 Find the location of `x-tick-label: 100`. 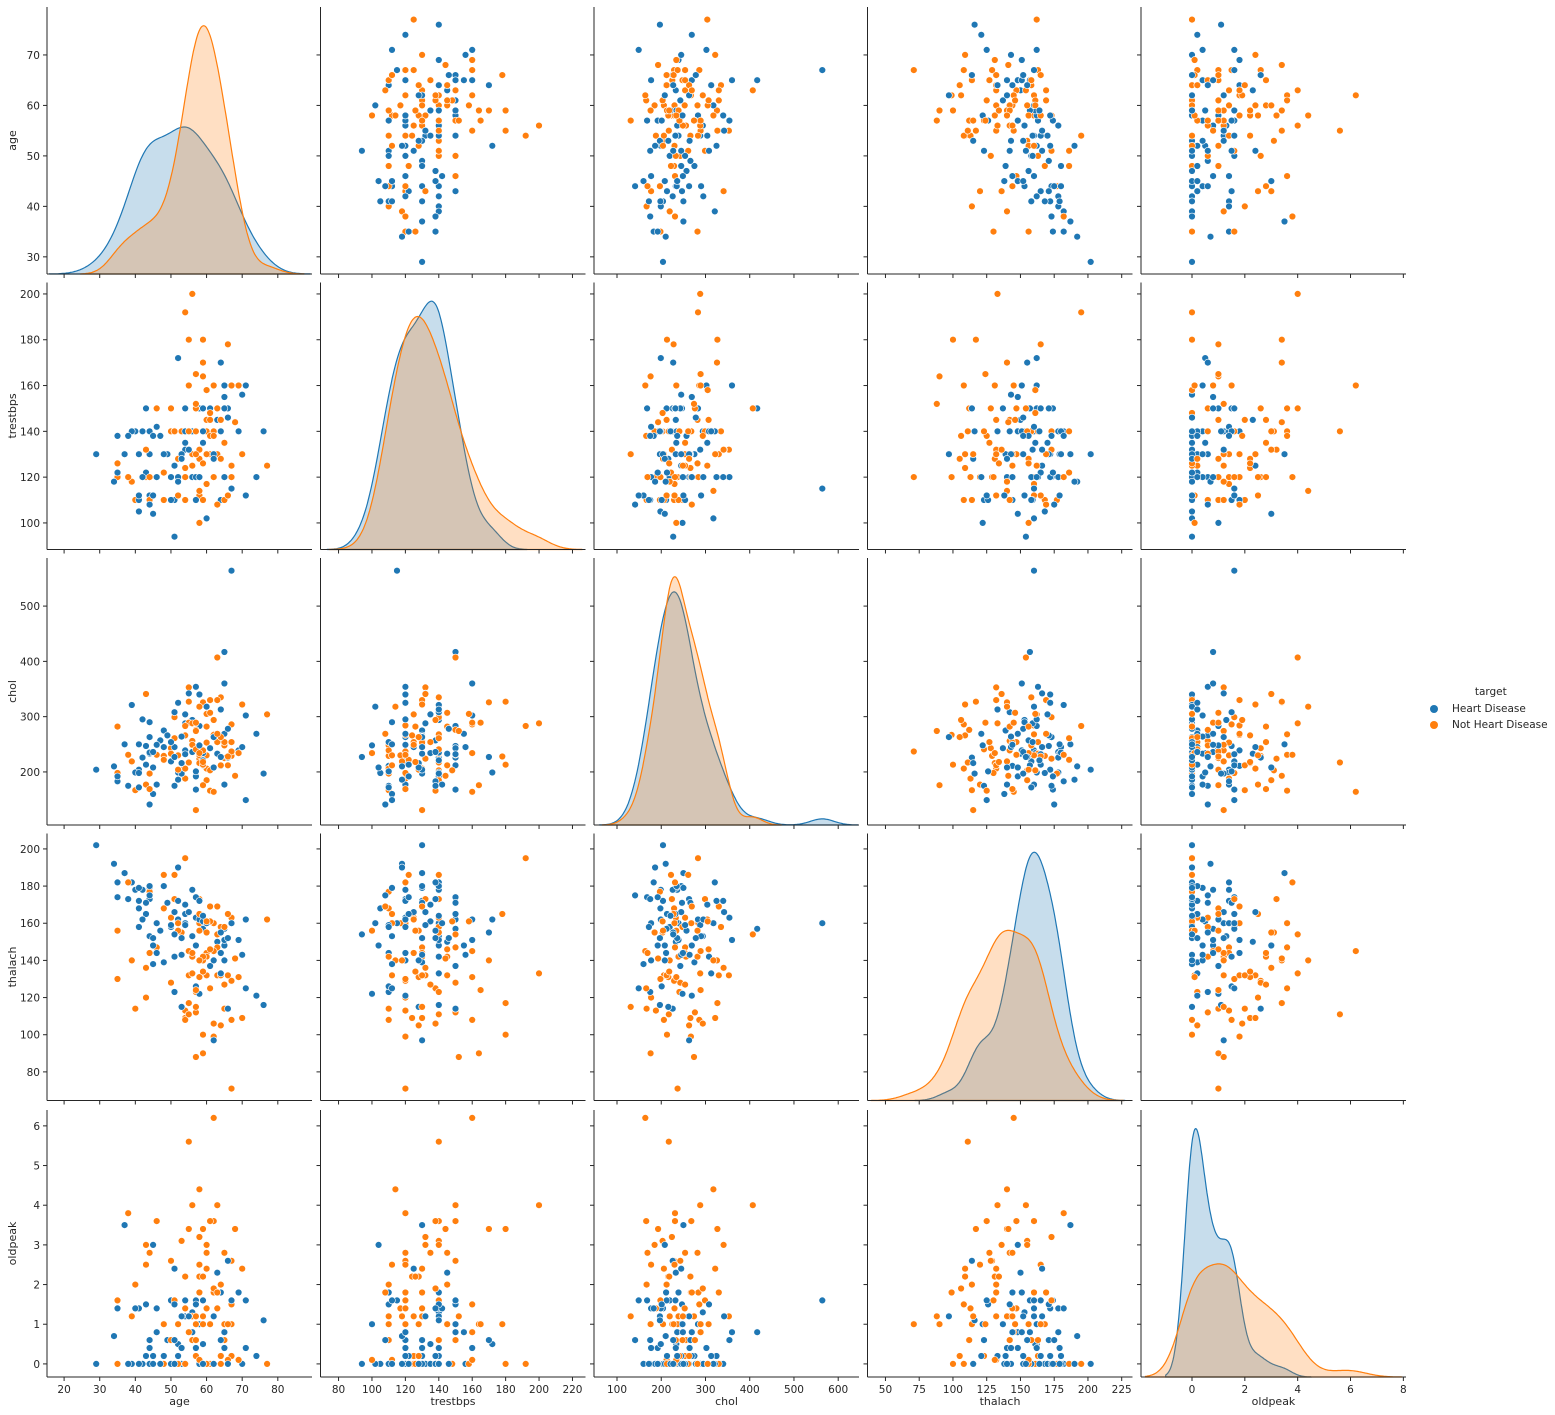

x-tick-label: 100 is located at coordinates (617, 1390).